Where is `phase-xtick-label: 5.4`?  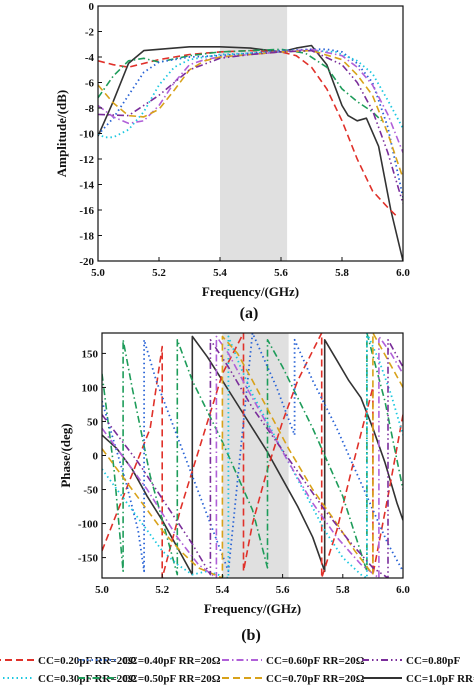
phase-xtick-label: 5.4 is located at coordinates (223, 590).